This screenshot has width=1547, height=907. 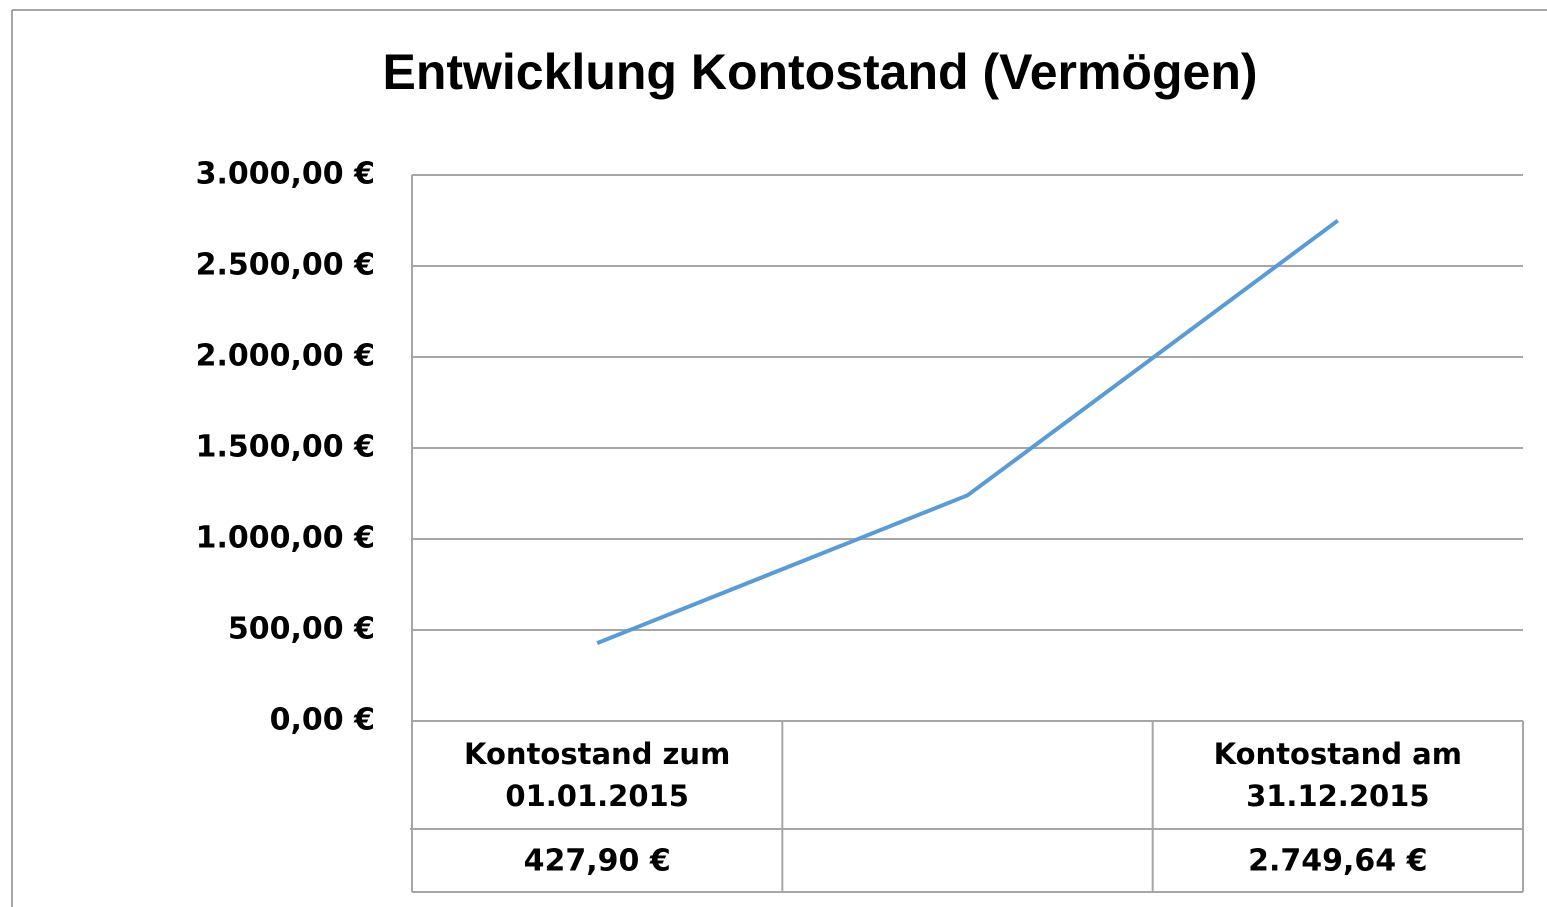 I want to click on x-tick-label: Kontostand zum 01.01.2015, so click(x=597, y=775).